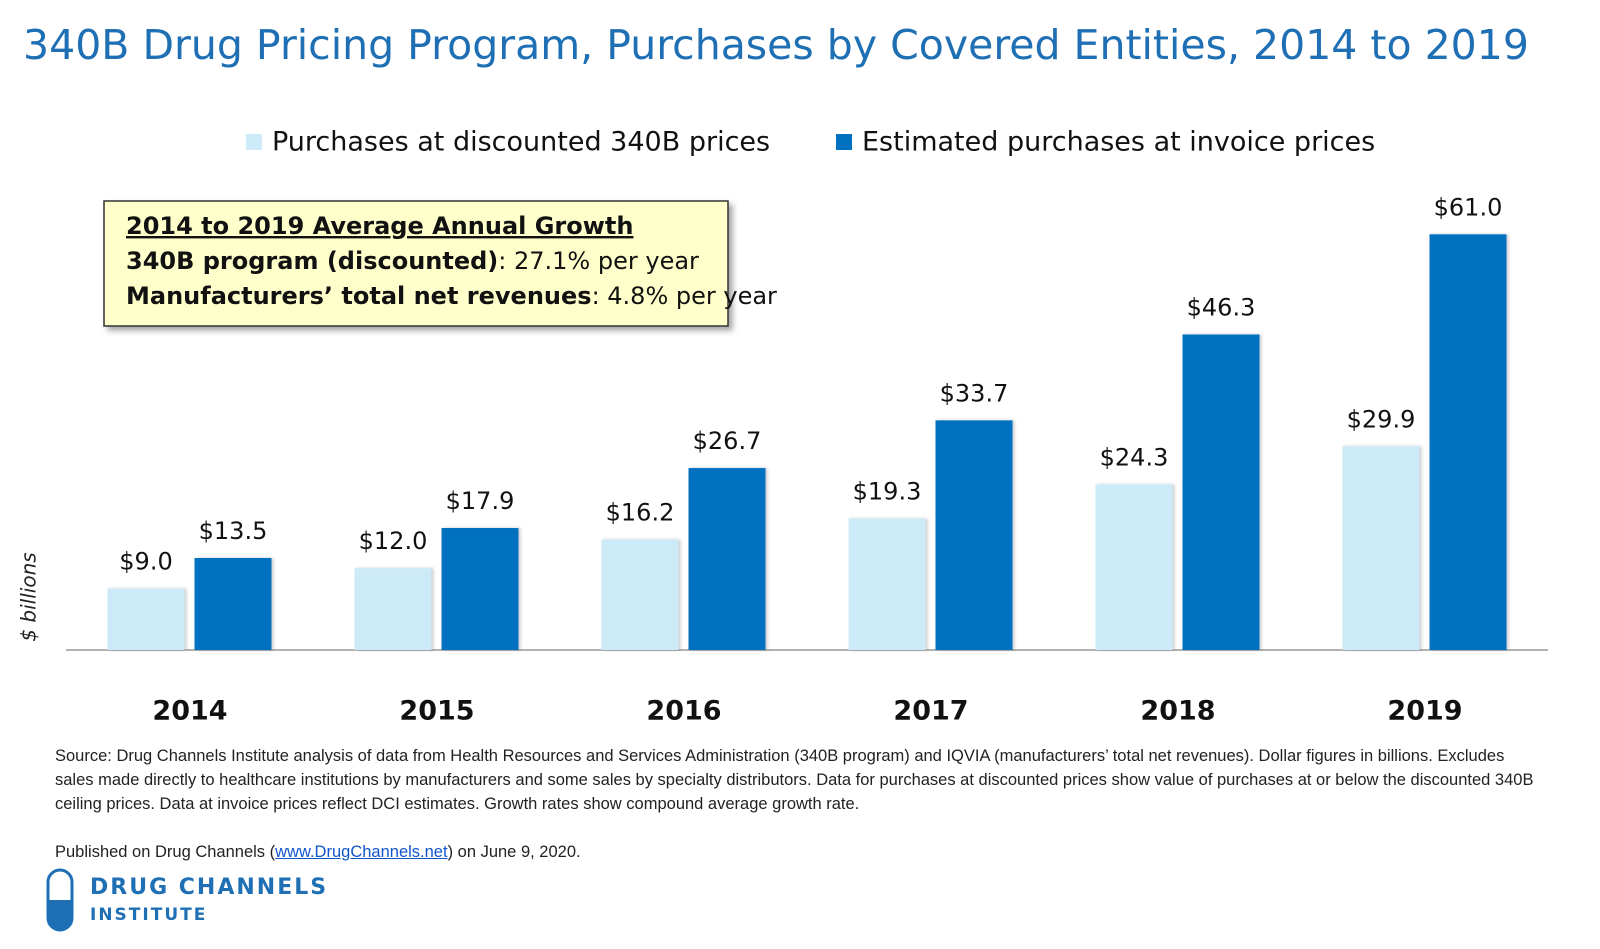 This screenshot has height=949, width=1600. Describe the element at coordinates (165, 852) in the screenshot. I see `published-text: Published on Drug Channels (` at that location.